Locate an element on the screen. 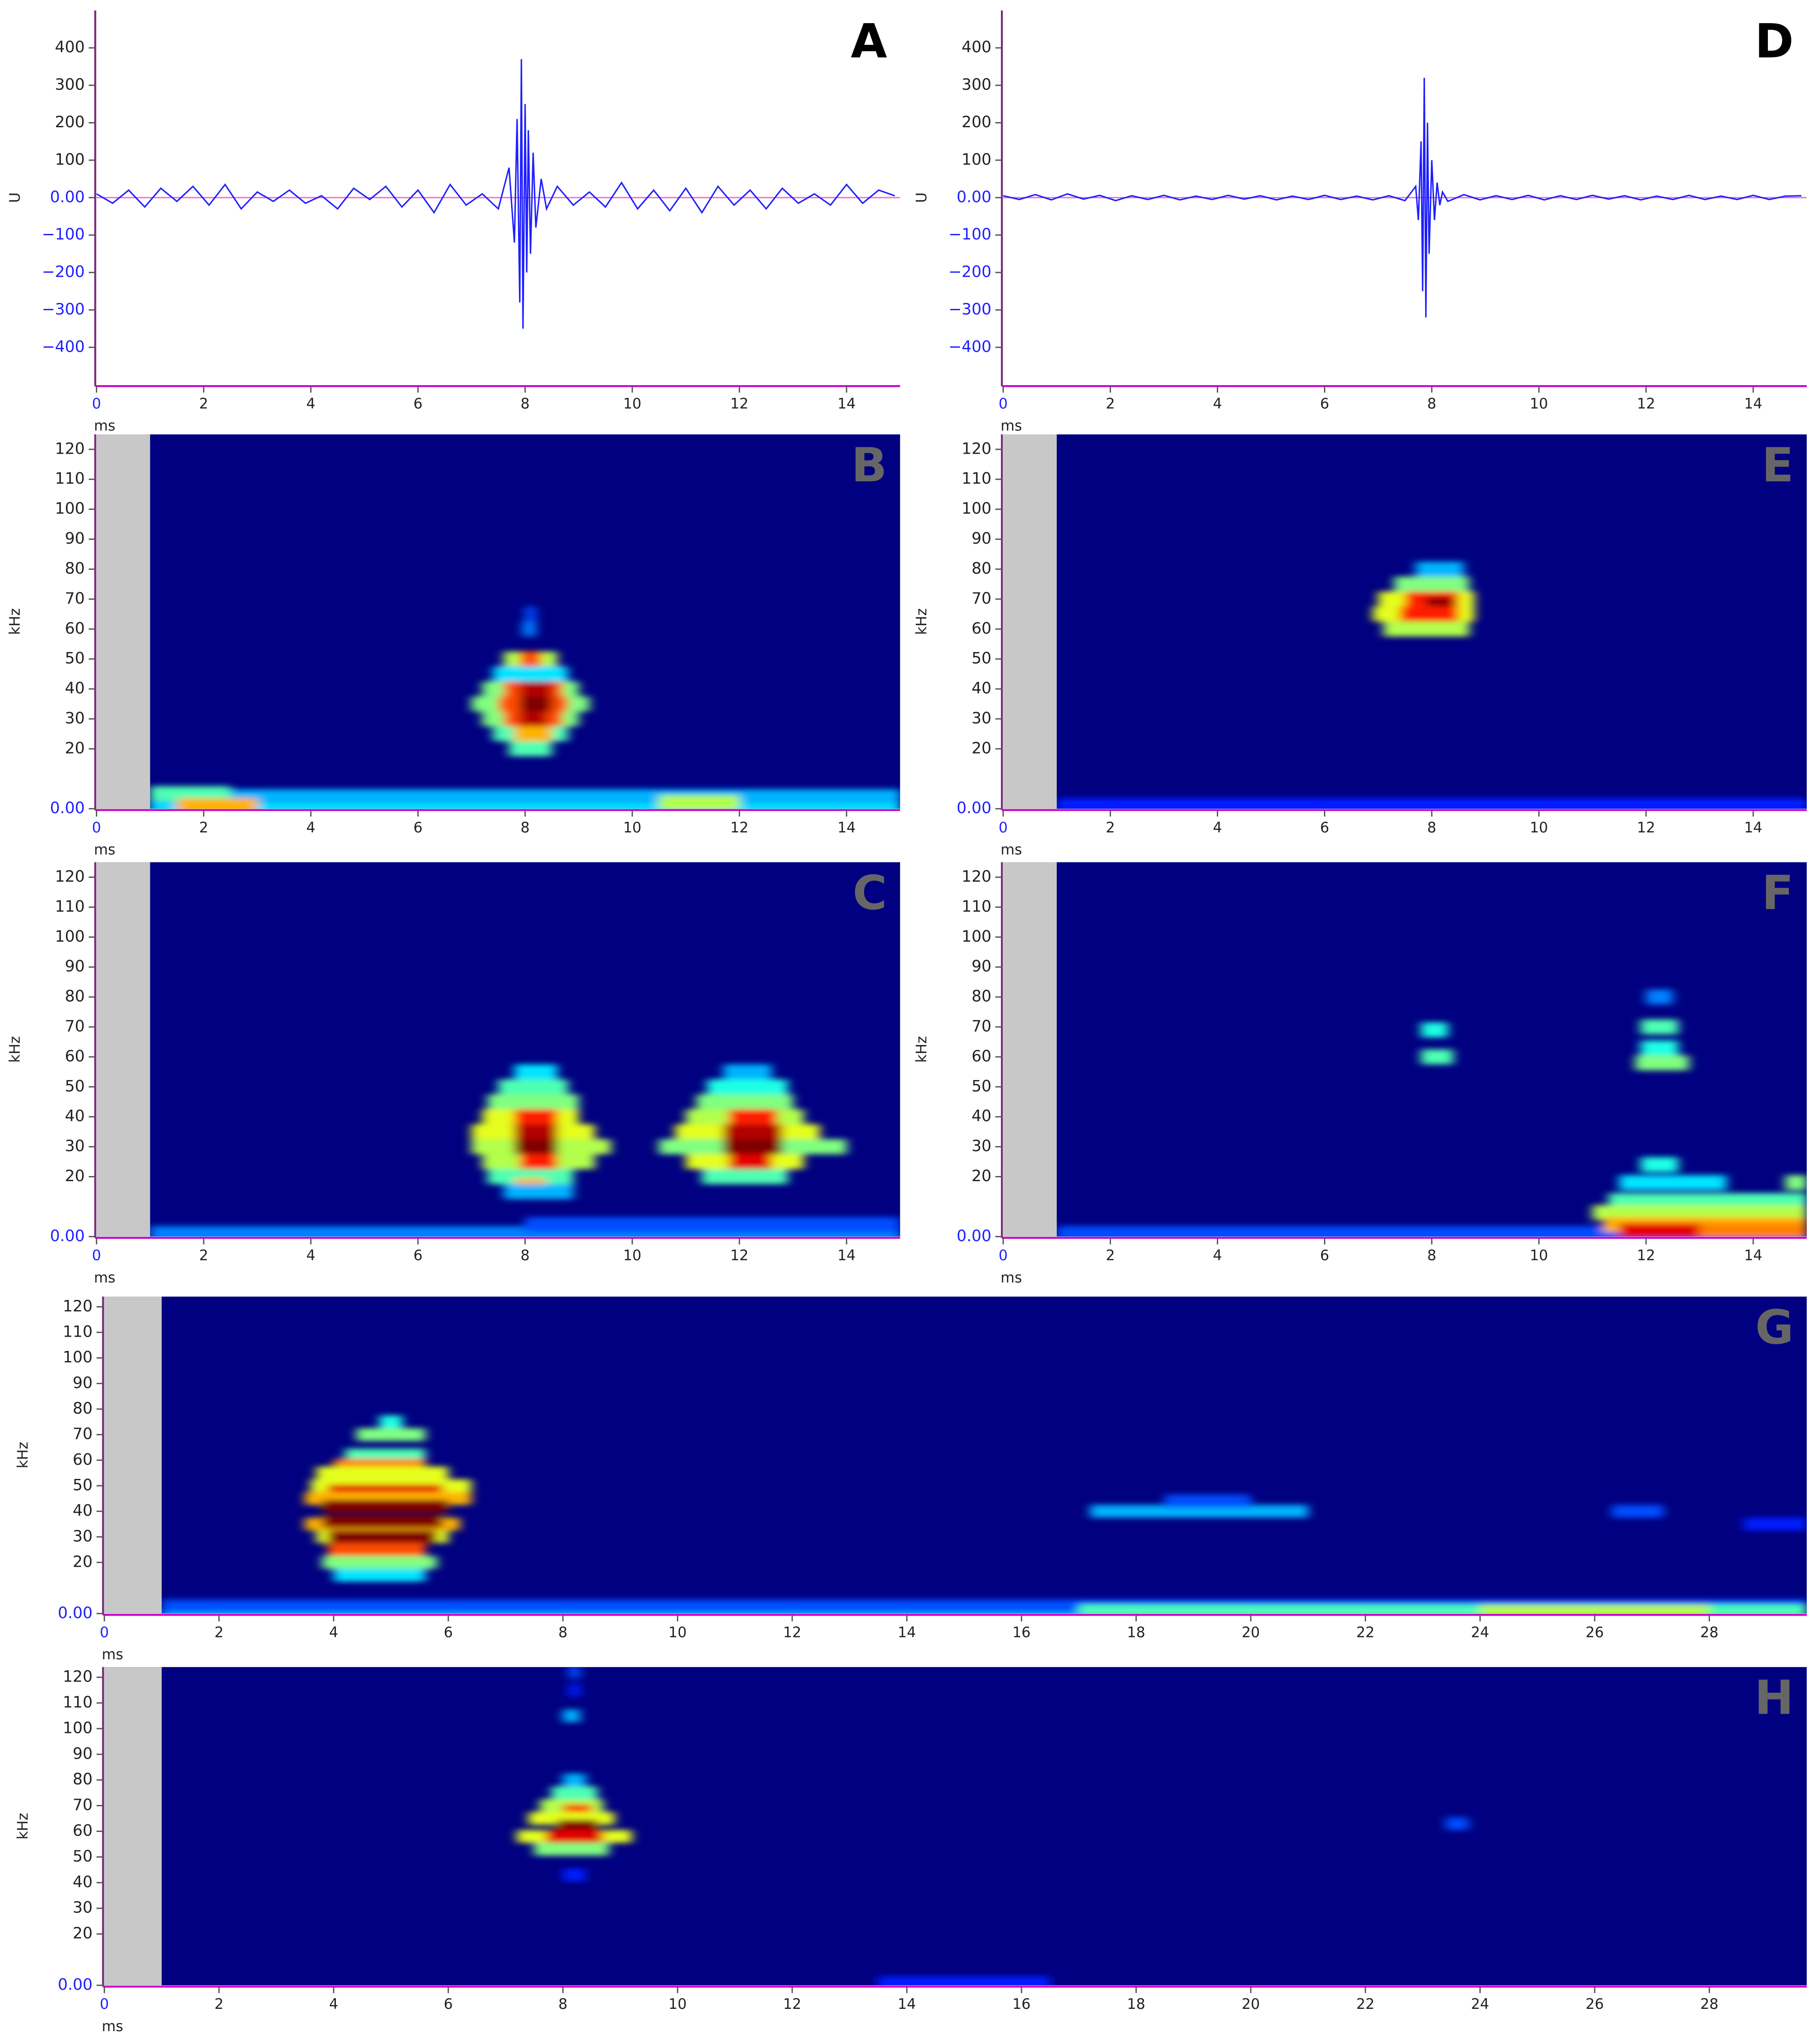  panel-label: D is located at coordinates (1774, 41).